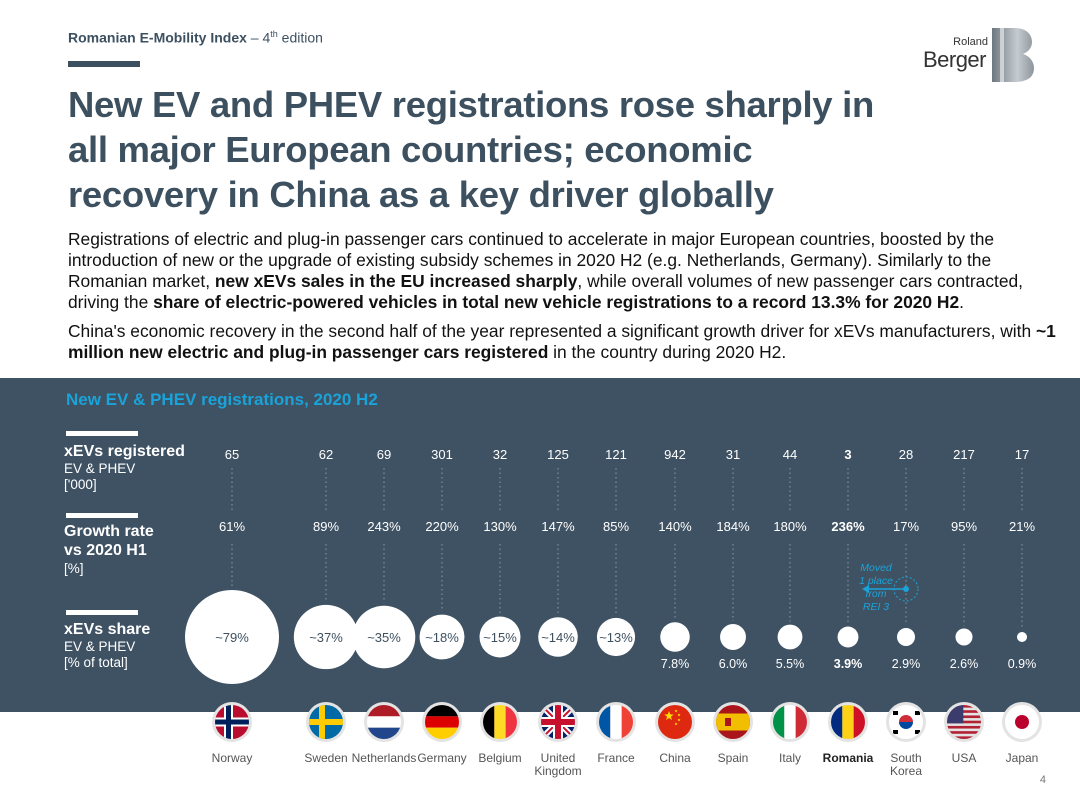 The width and height of the screenshot is (1080, 810). I want to click on country-label-japan: Japan, so click(1022, 758).